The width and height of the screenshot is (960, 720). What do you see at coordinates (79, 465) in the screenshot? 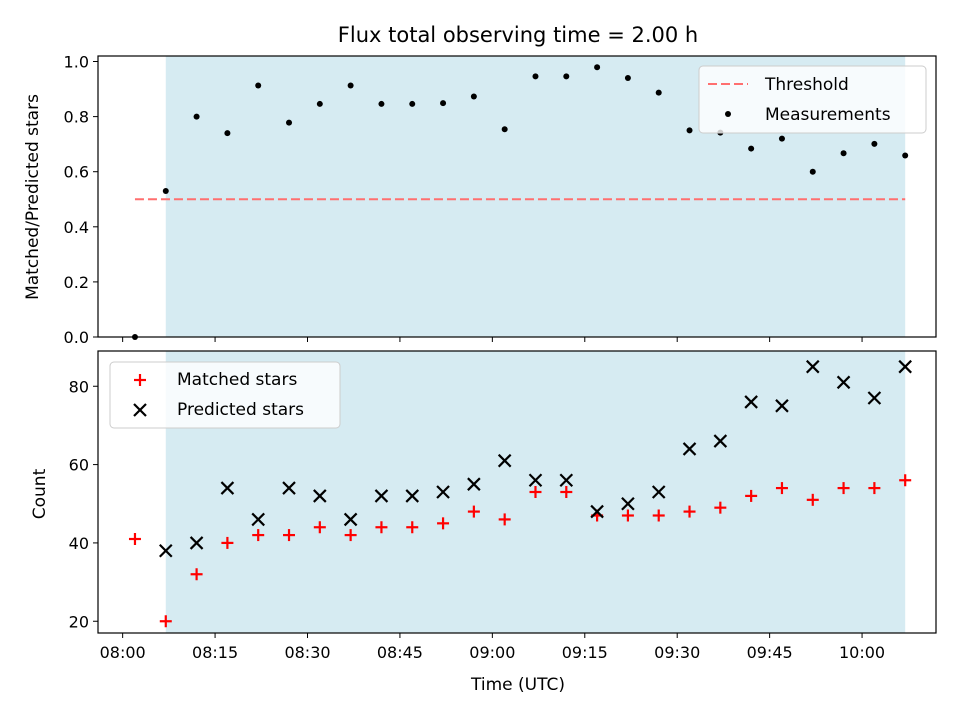
I see `bottom-y-tick-label: 60` at bounding box center [79, 465].